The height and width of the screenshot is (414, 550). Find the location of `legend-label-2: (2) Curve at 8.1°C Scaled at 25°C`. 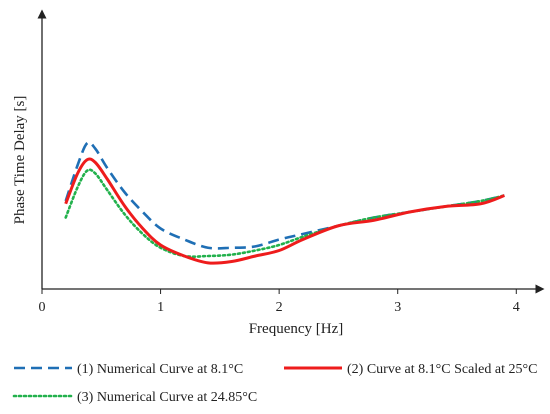

legend-label-2: (2) Curve at 8.1°C Scaled at 25°C is located at coordinates (442, 369).